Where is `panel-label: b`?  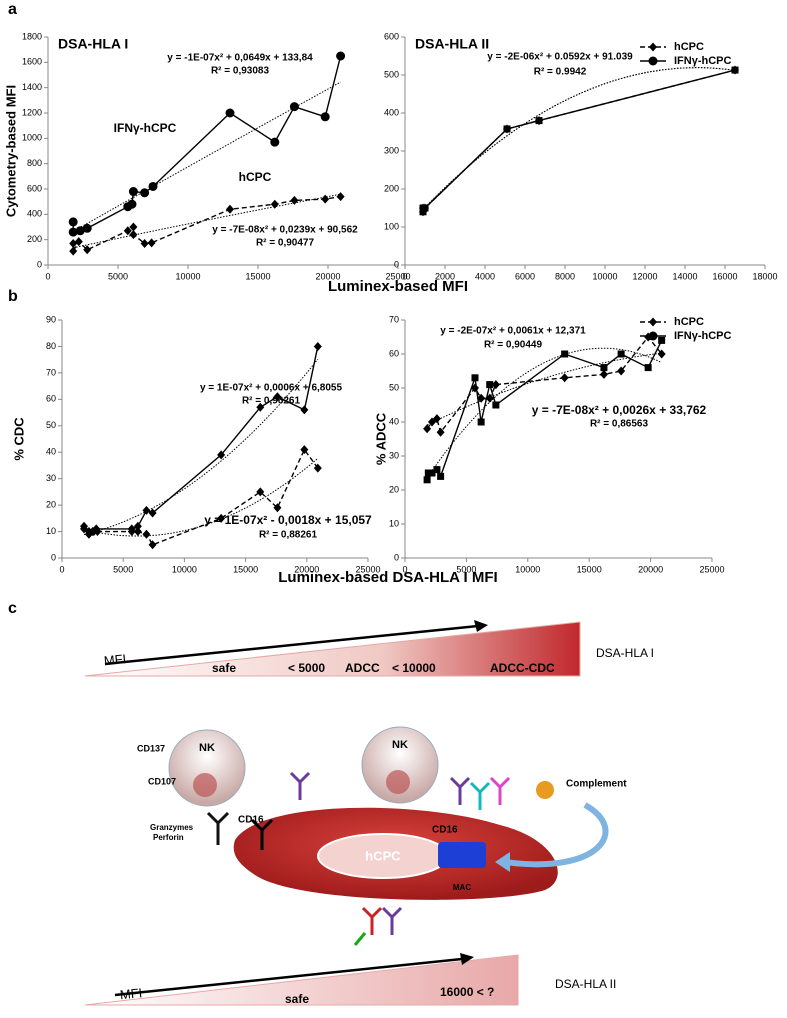 panel-label: b is located at coordinates (13, 296).